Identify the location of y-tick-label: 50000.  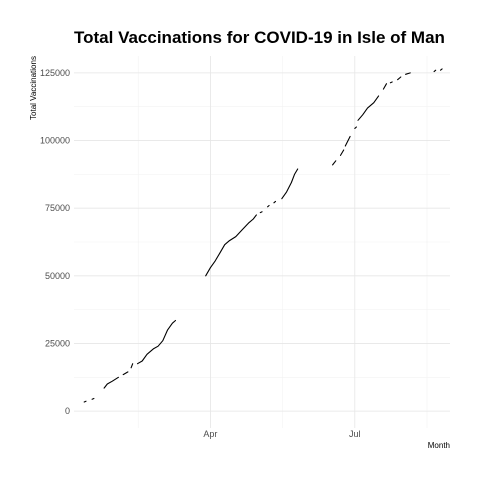
(57, 276).